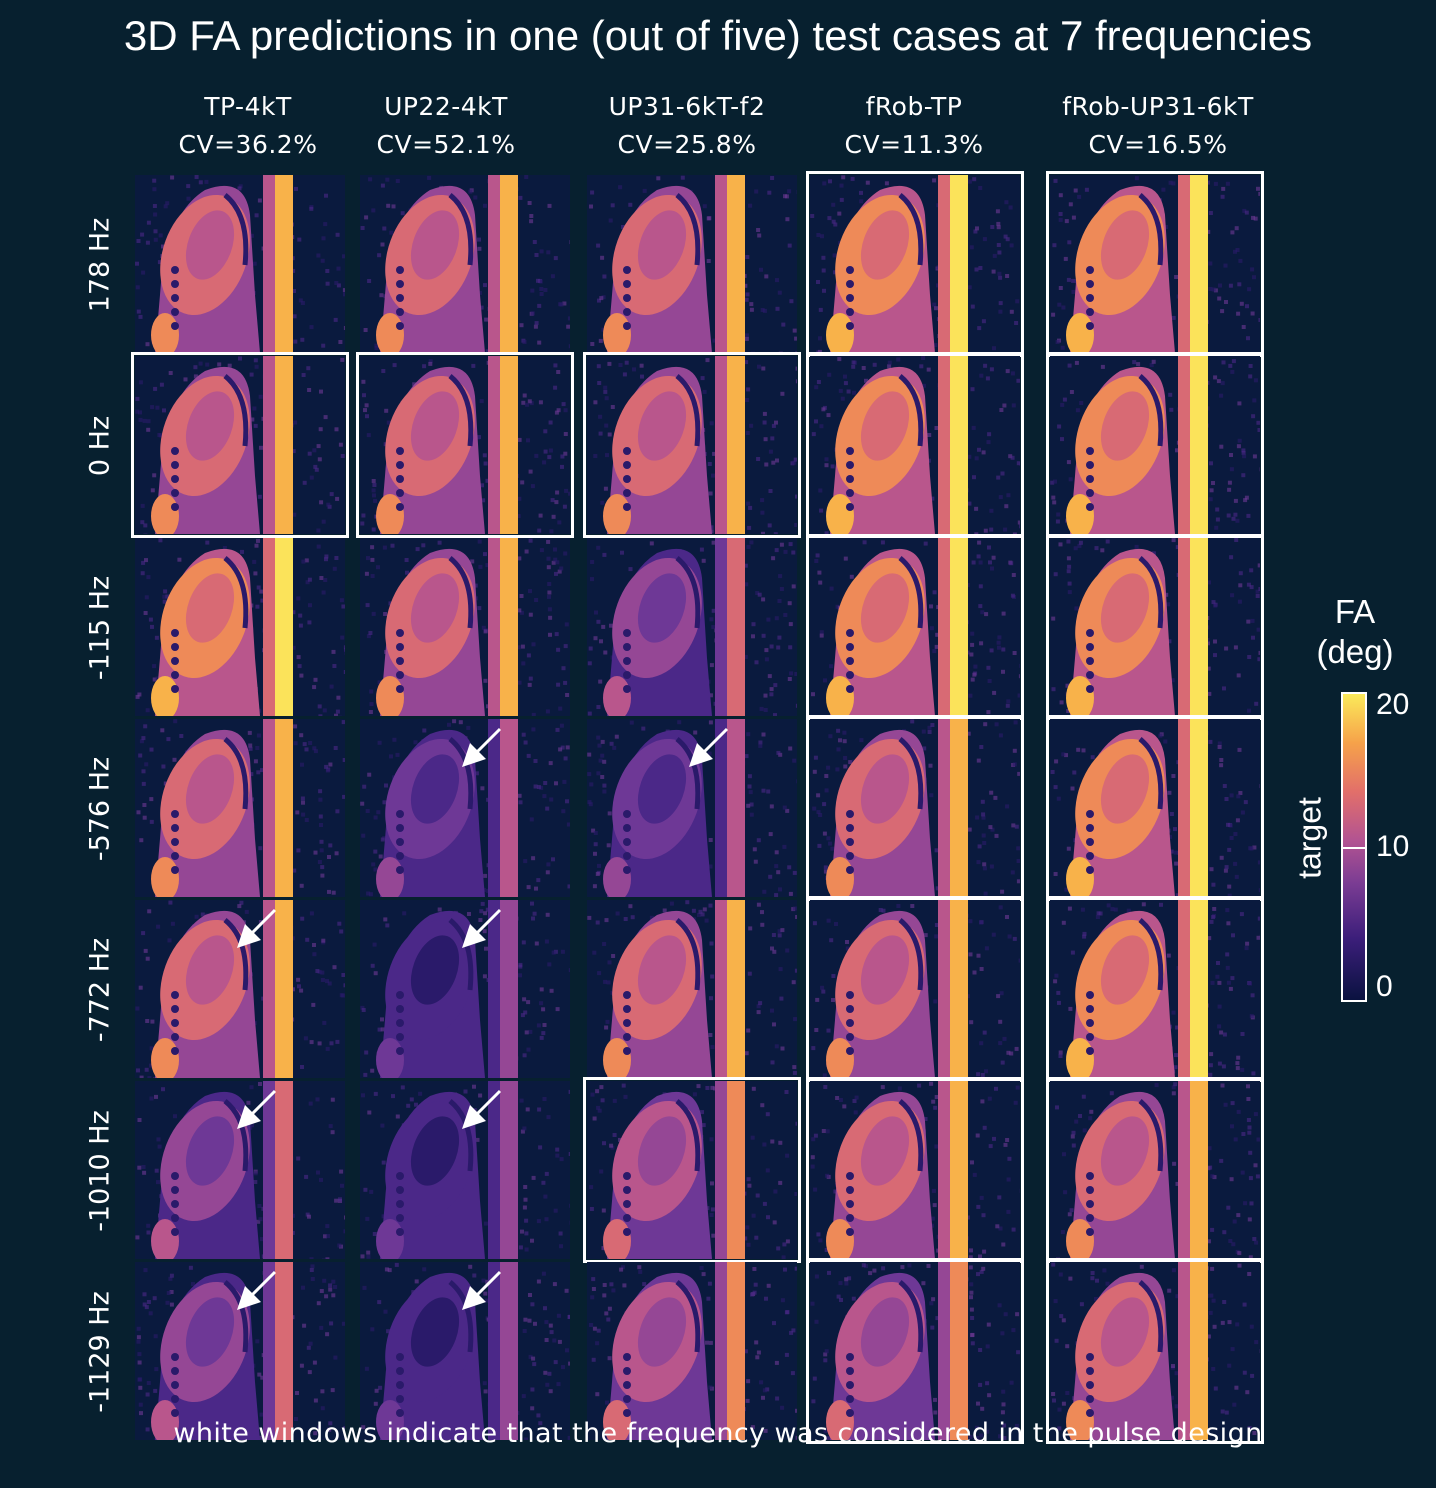  What do you see at coordinates (446, 144) in the screenshot?
I see `column-cv-value: CV=52.1%` at bounding box center [446, 144].